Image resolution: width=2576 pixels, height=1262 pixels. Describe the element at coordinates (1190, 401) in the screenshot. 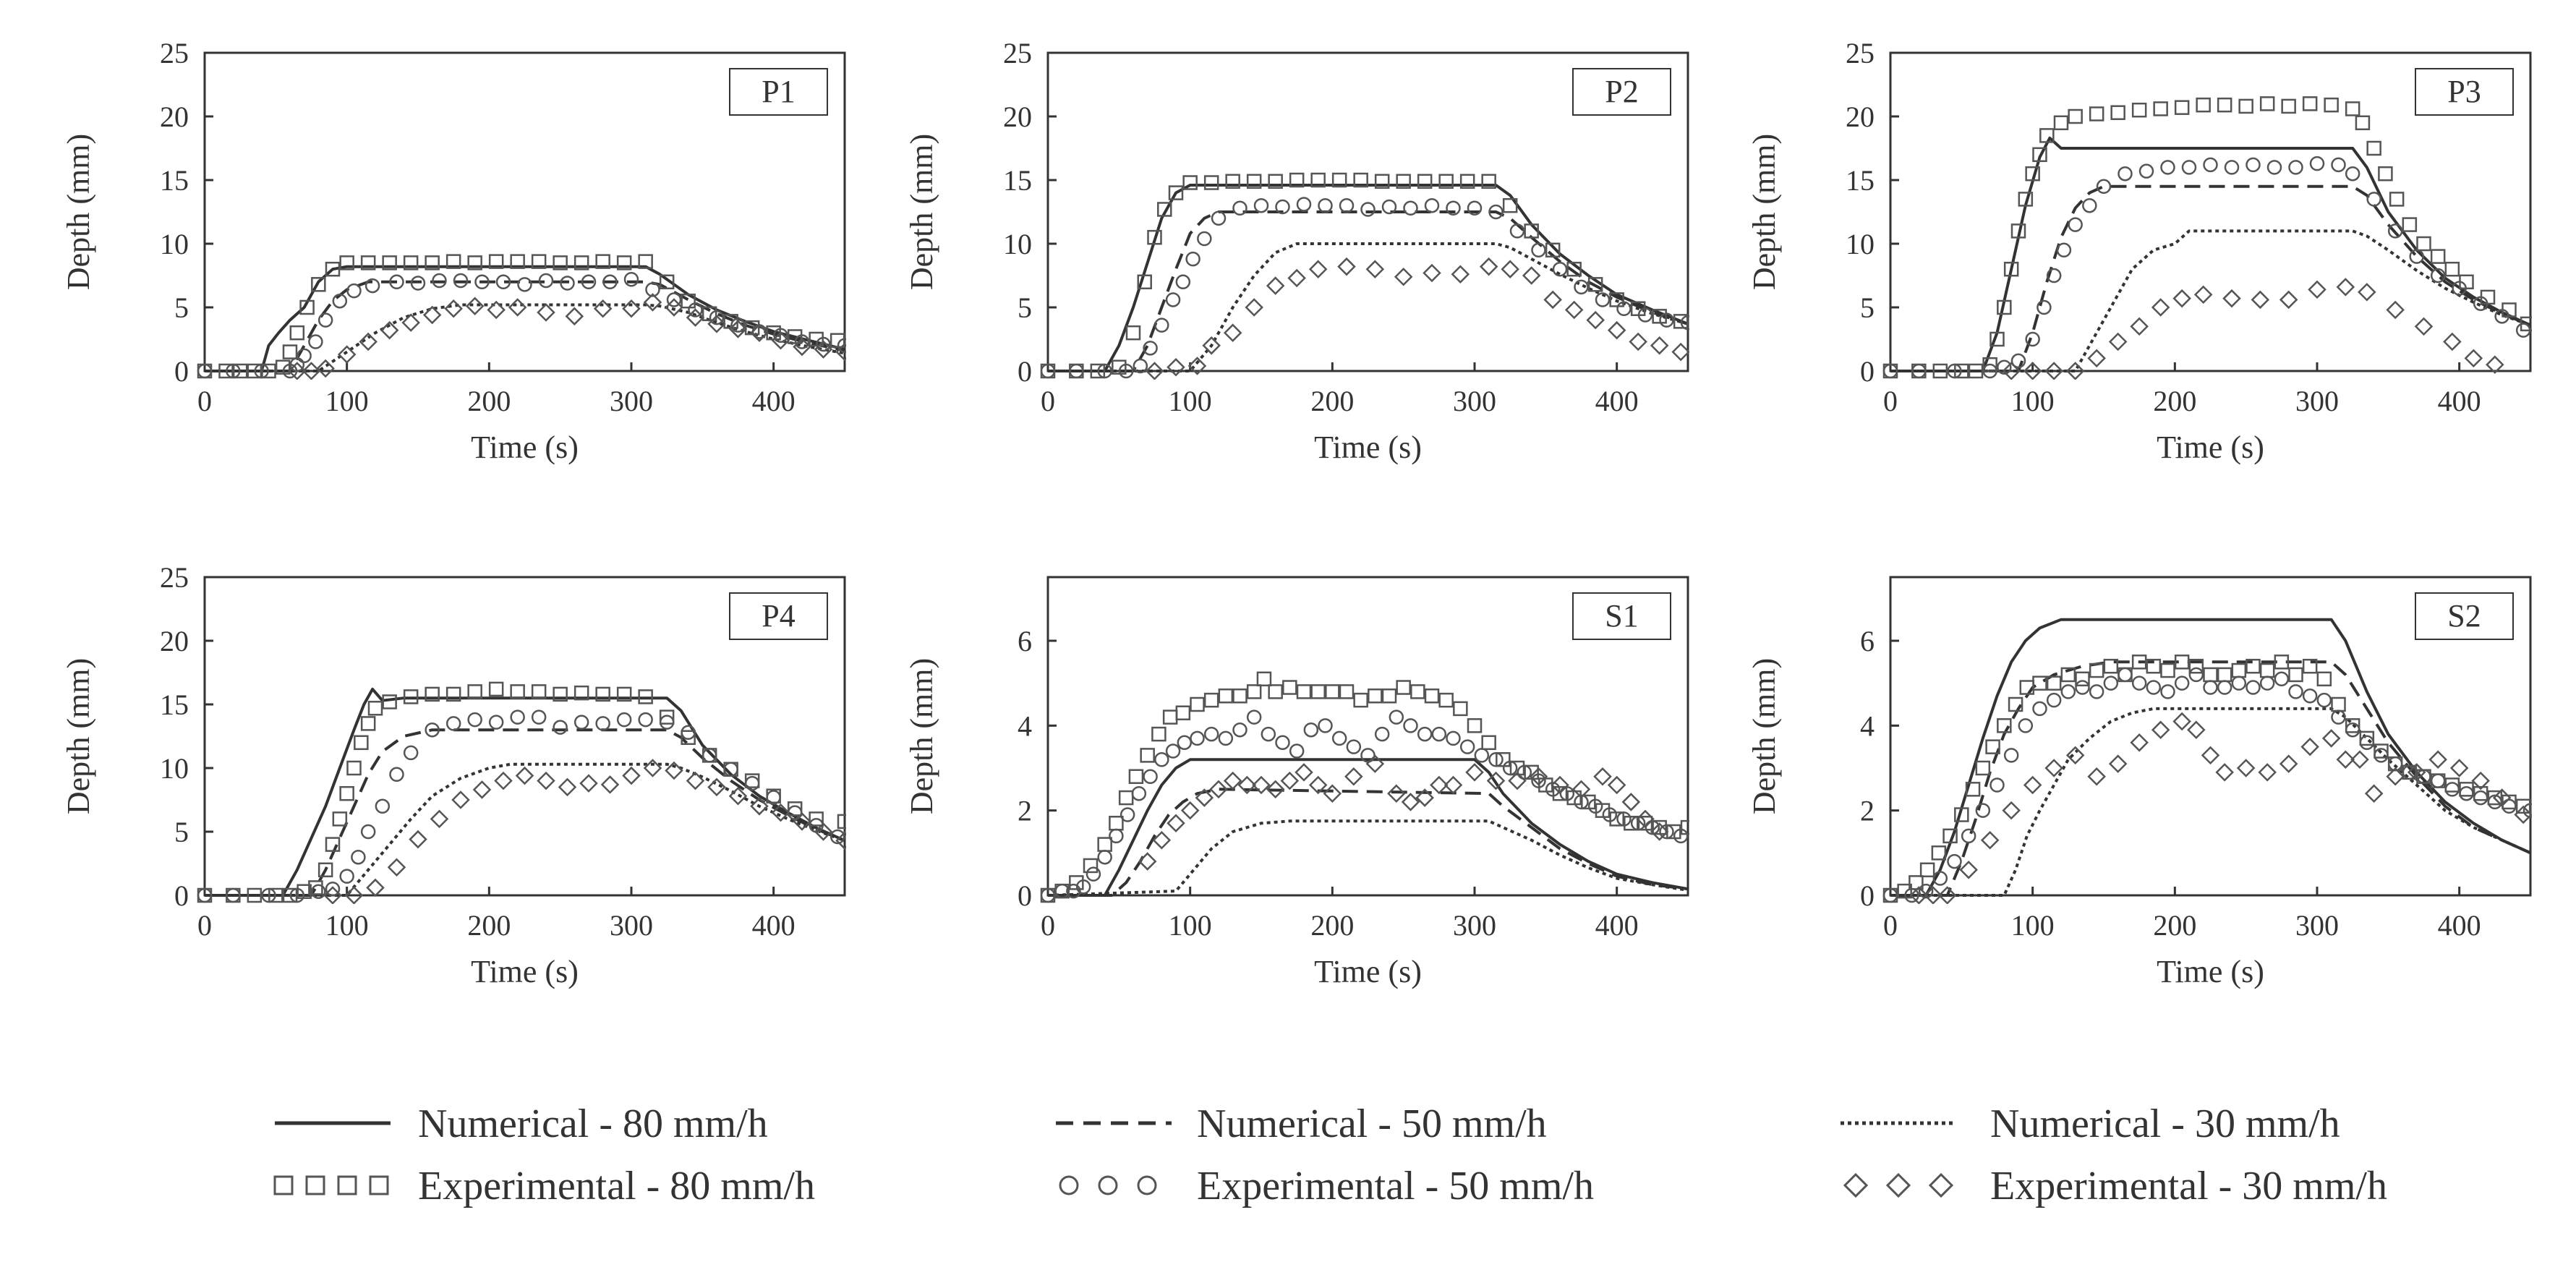

I see `x-tick-label: 100` at that location.